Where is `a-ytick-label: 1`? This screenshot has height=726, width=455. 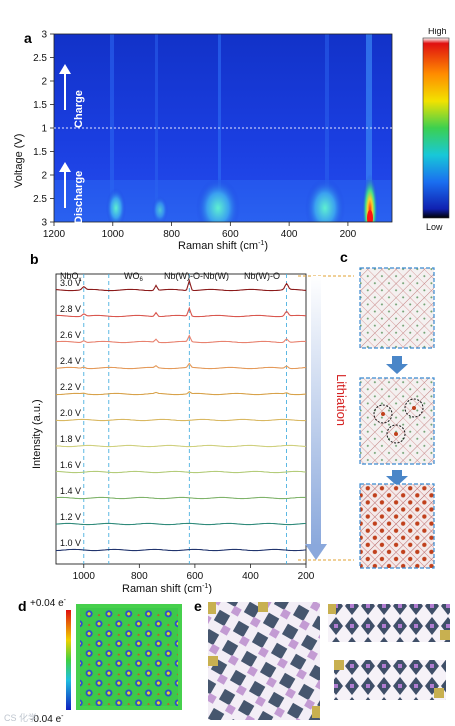
a-ytick-label: 1 is located at coordinates (44, 129).